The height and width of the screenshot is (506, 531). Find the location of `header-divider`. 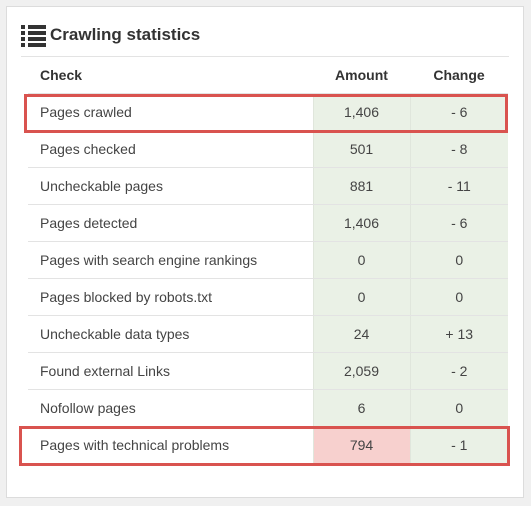

header-divider is located at coordinates (265, 56).